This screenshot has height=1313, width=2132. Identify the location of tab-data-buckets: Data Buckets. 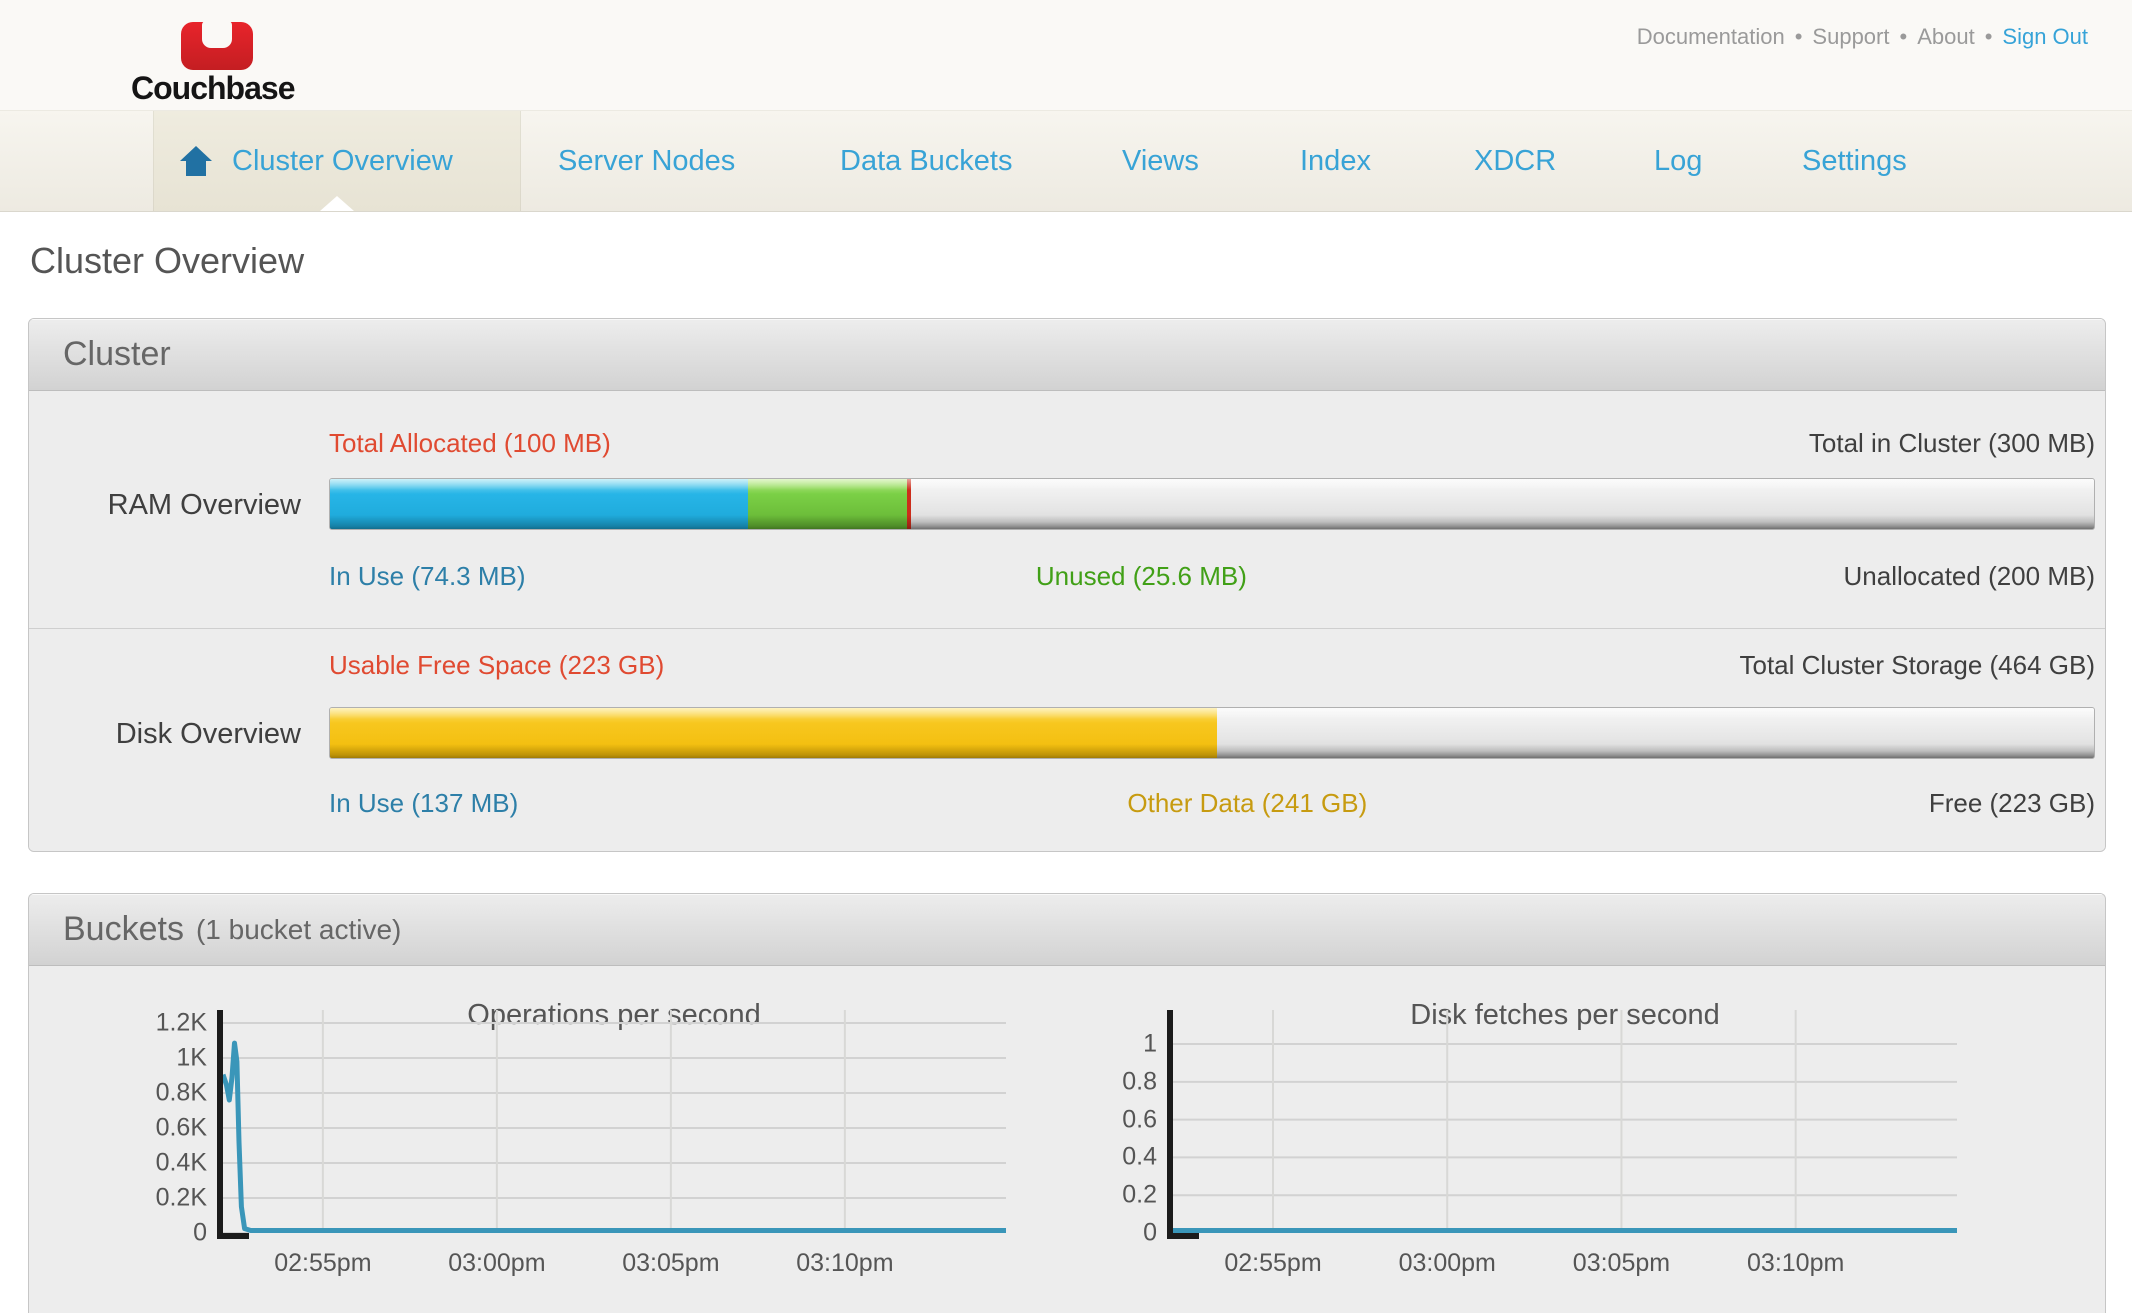
(926, 160).